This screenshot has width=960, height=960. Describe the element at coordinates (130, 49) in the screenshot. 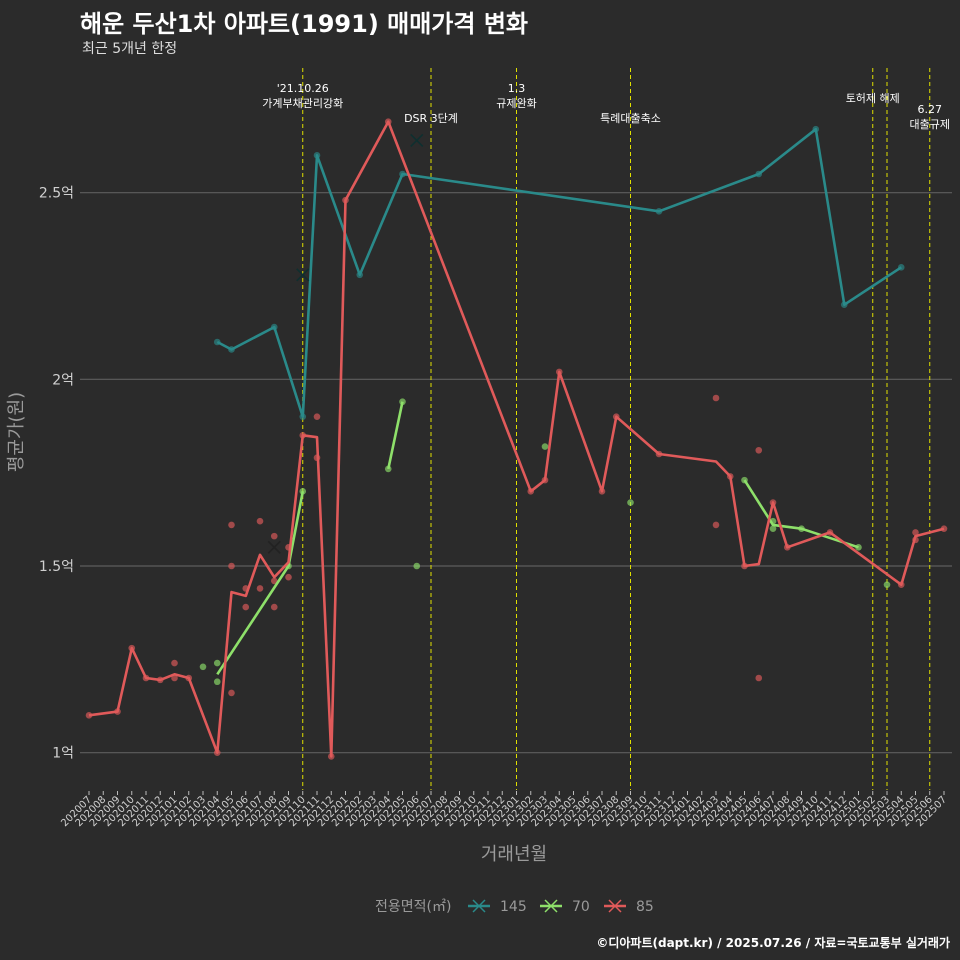

I see `chart-subtitle: 최근 5개년 한정` at that location.